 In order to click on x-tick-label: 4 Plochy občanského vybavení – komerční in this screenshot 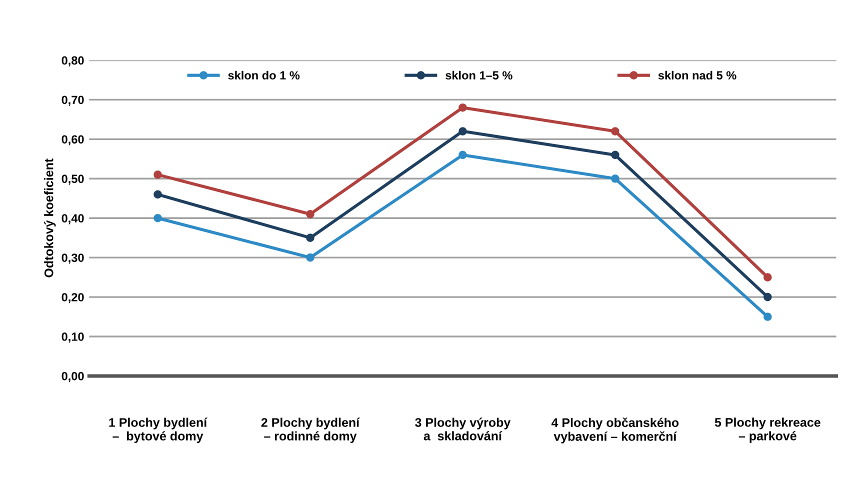, I will do `click(615, 431)`.